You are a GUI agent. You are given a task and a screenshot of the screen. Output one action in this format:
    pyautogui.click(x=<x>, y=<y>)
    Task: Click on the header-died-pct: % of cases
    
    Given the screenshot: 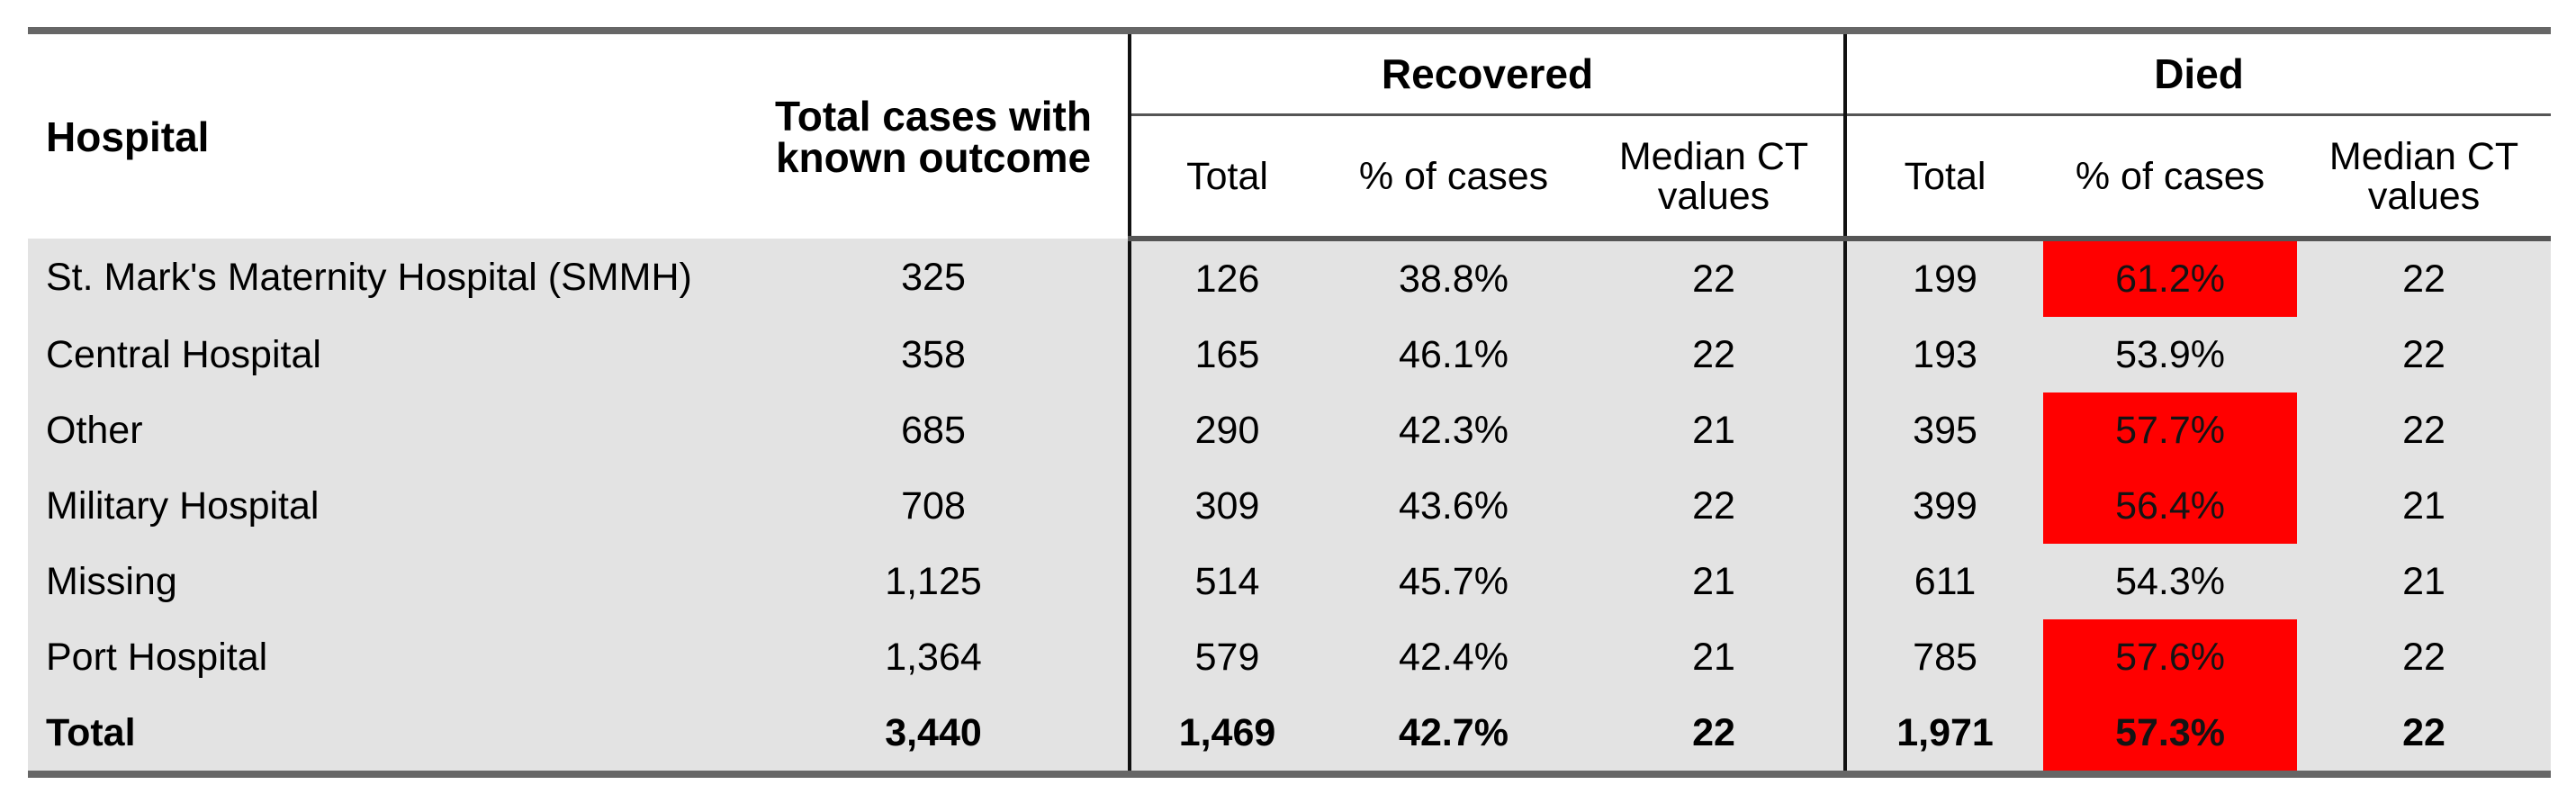 What is the action you would take?
    pyautogui.click(x=2170, y=177)
    